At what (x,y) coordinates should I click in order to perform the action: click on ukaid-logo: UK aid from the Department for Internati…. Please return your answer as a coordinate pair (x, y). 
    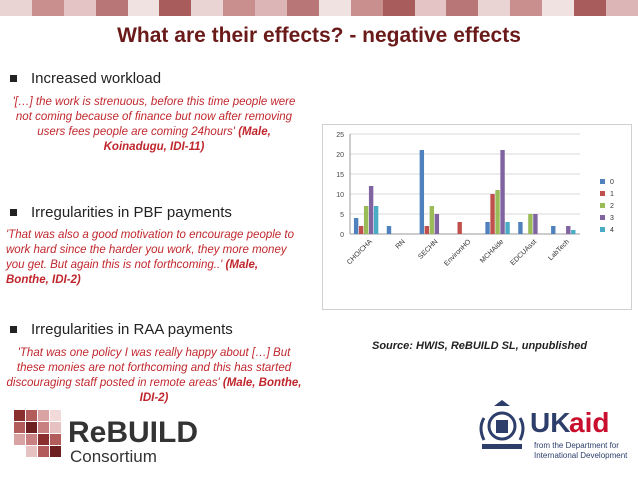
    Looking at the image, I should click on (554, 435).